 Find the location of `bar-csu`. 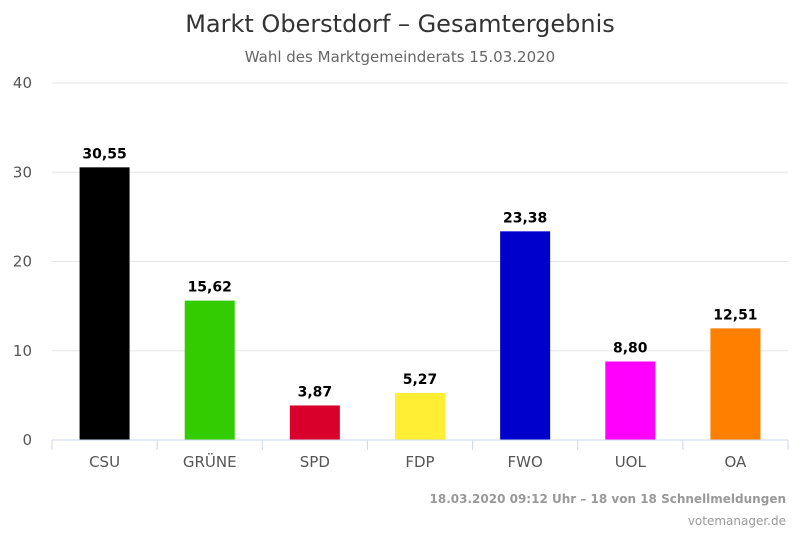

bar-csu is located at coordinates (104, 303).